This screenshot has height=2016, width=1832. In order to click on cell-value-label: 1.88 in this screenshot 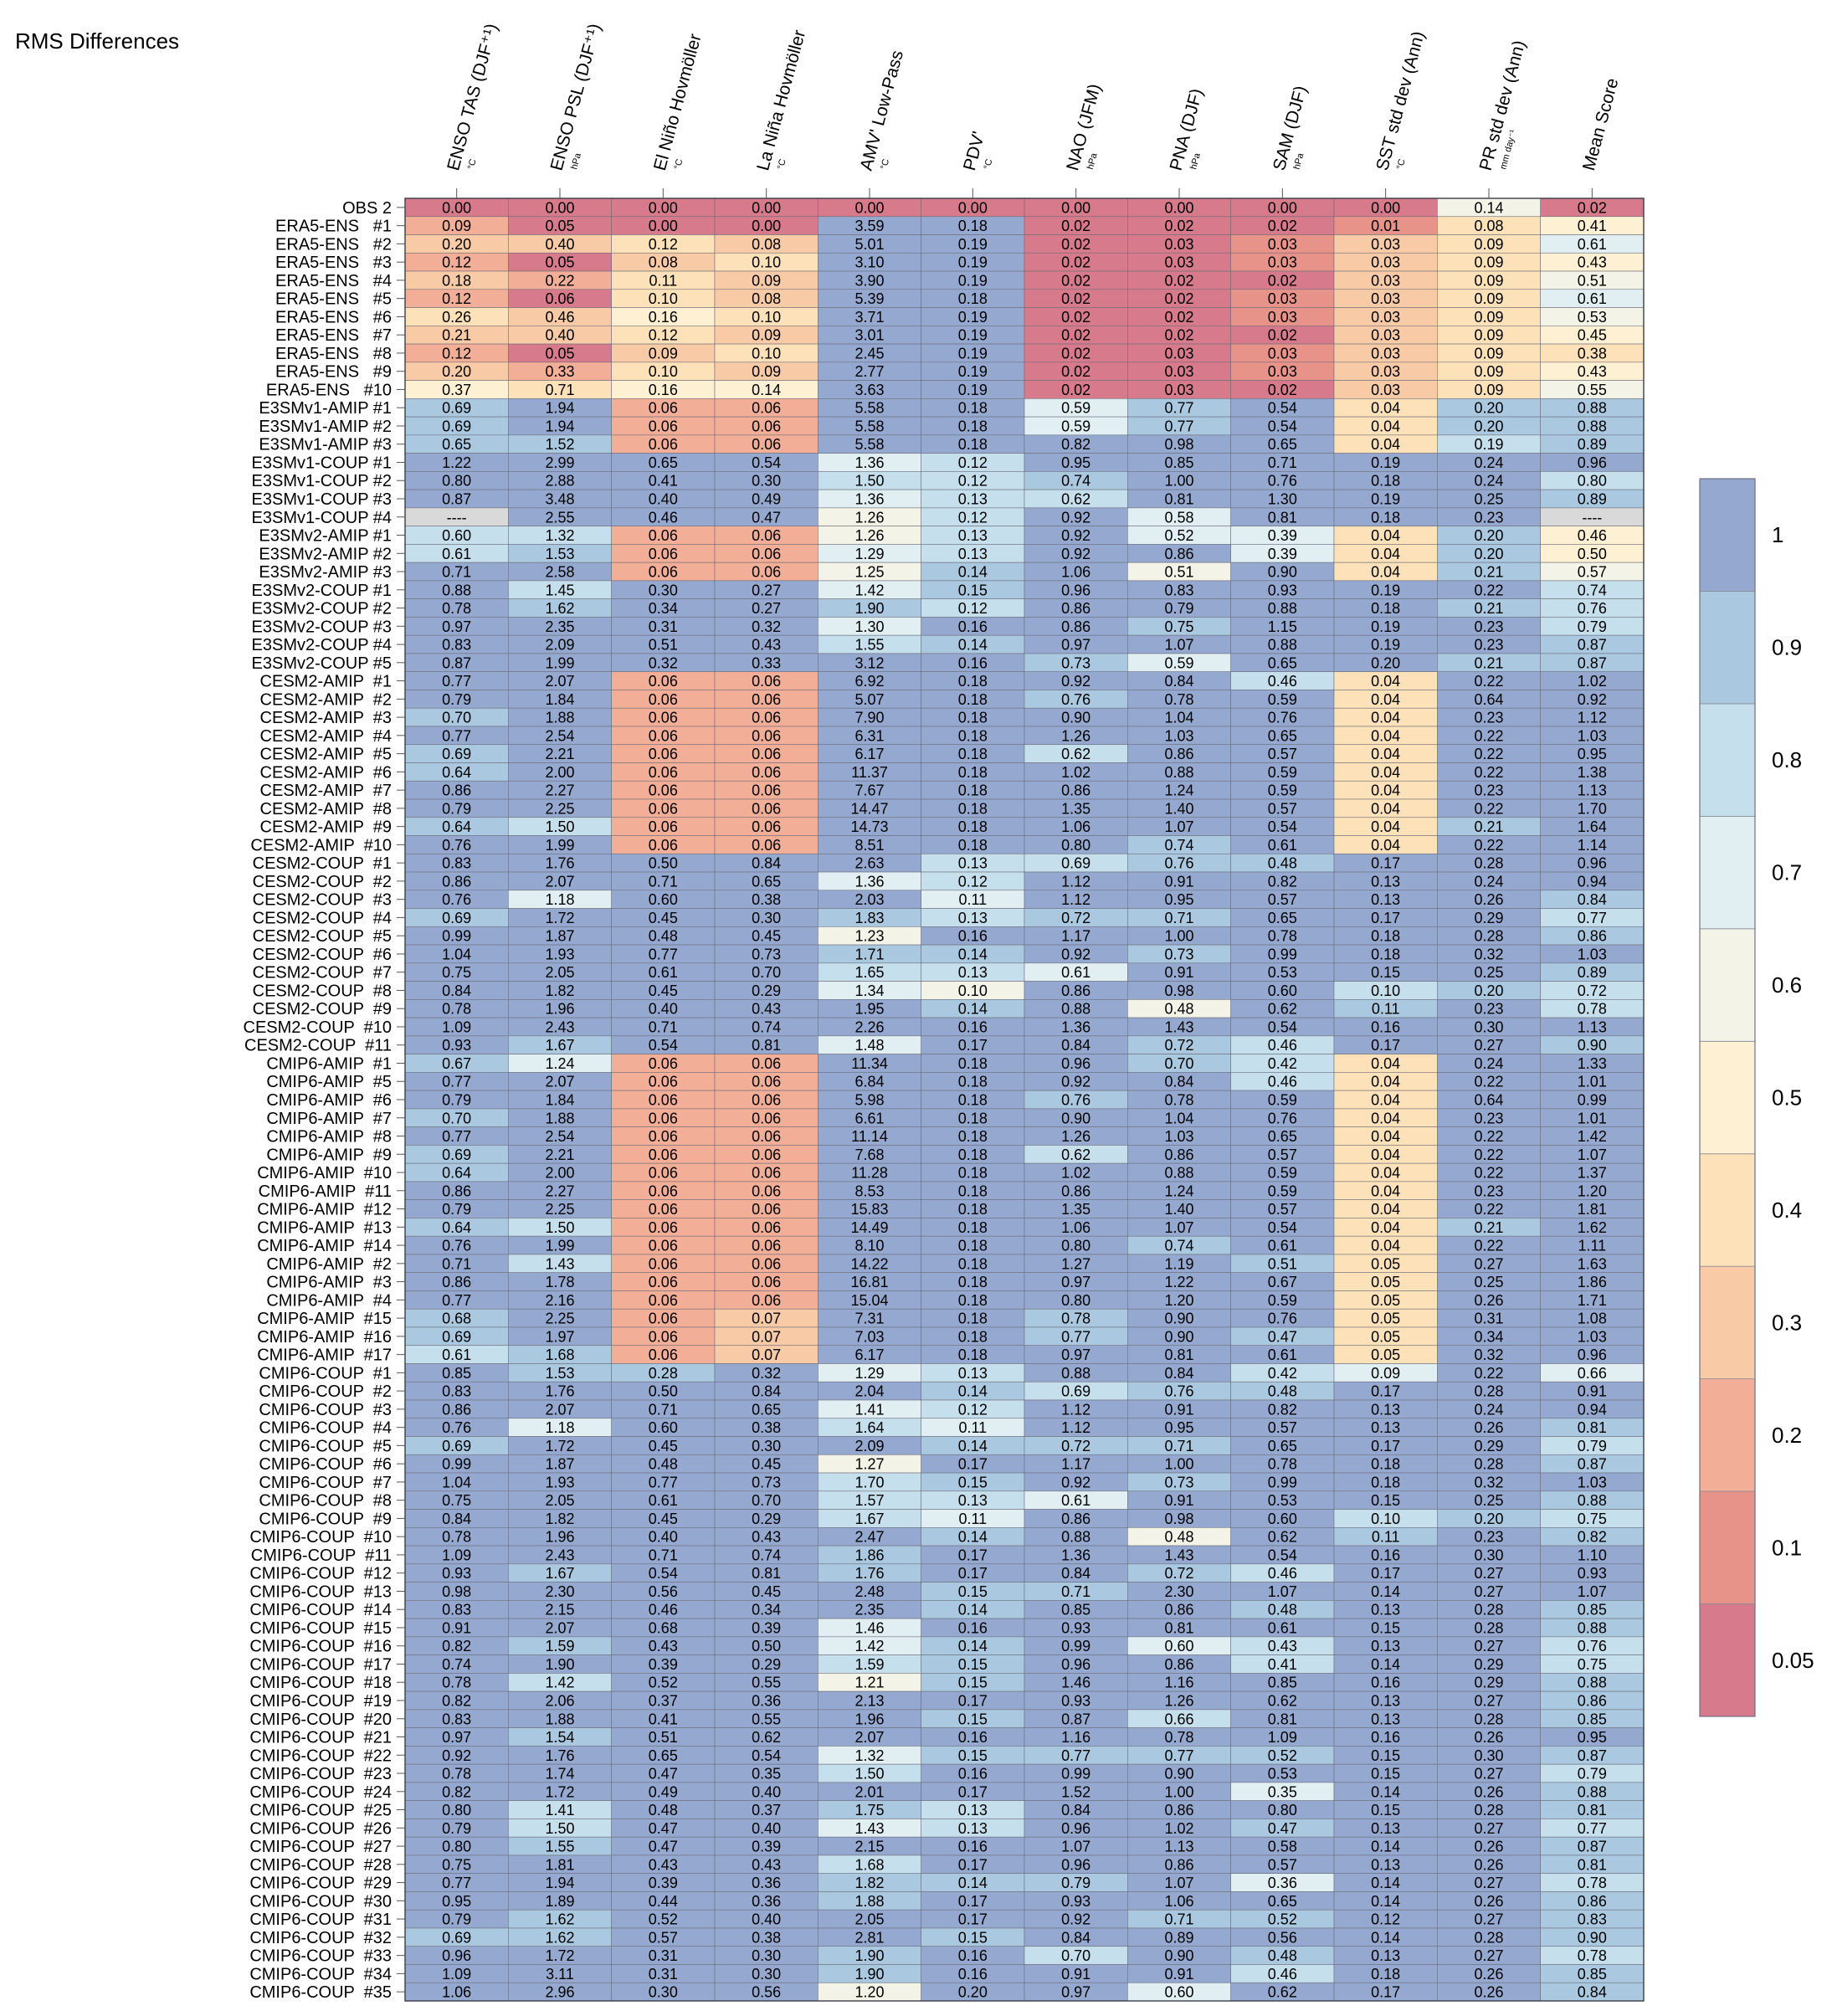, I will do `click(559, 1118)`.